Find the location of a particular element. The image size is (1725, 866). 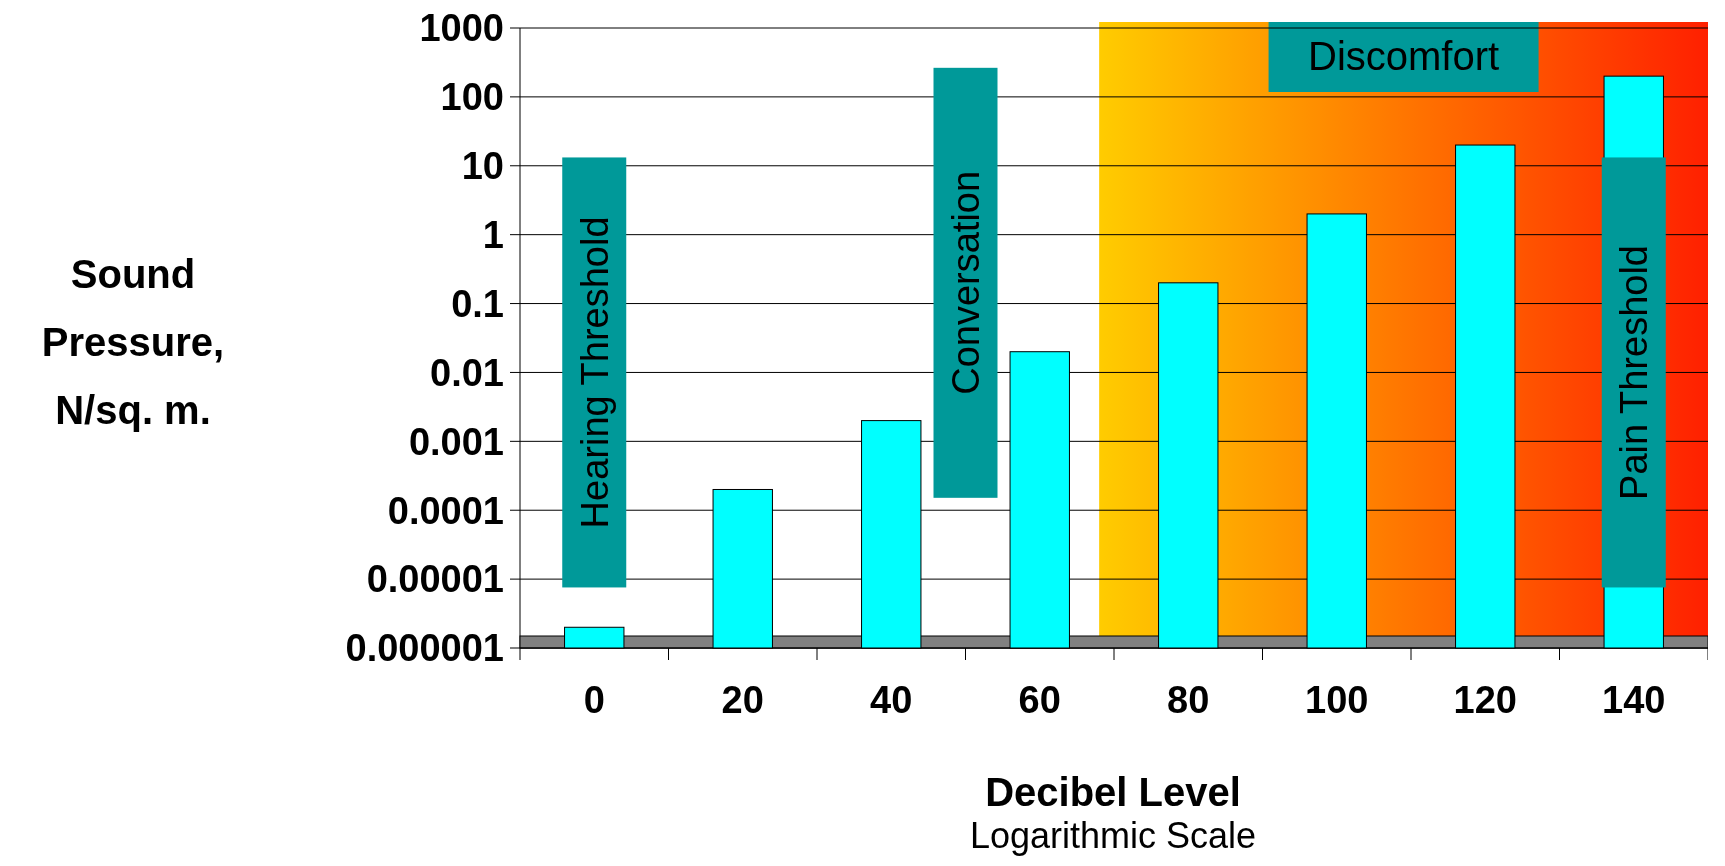

y-tick-label: 0.01 is located at coordinates (467, 372).